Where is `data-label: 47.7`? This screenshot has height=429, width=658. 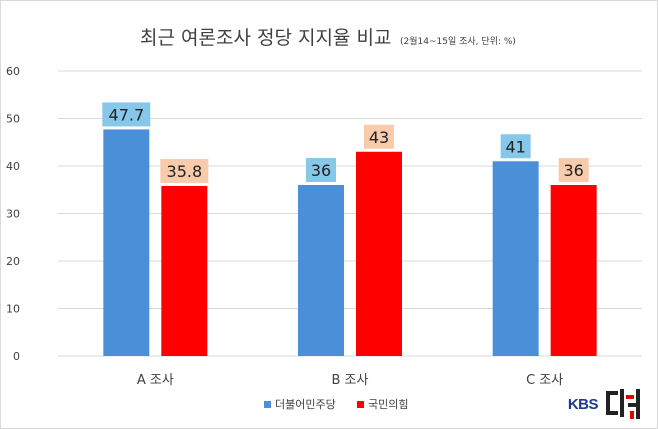
data-label: 47.7 is located at coordinates (127, 114).